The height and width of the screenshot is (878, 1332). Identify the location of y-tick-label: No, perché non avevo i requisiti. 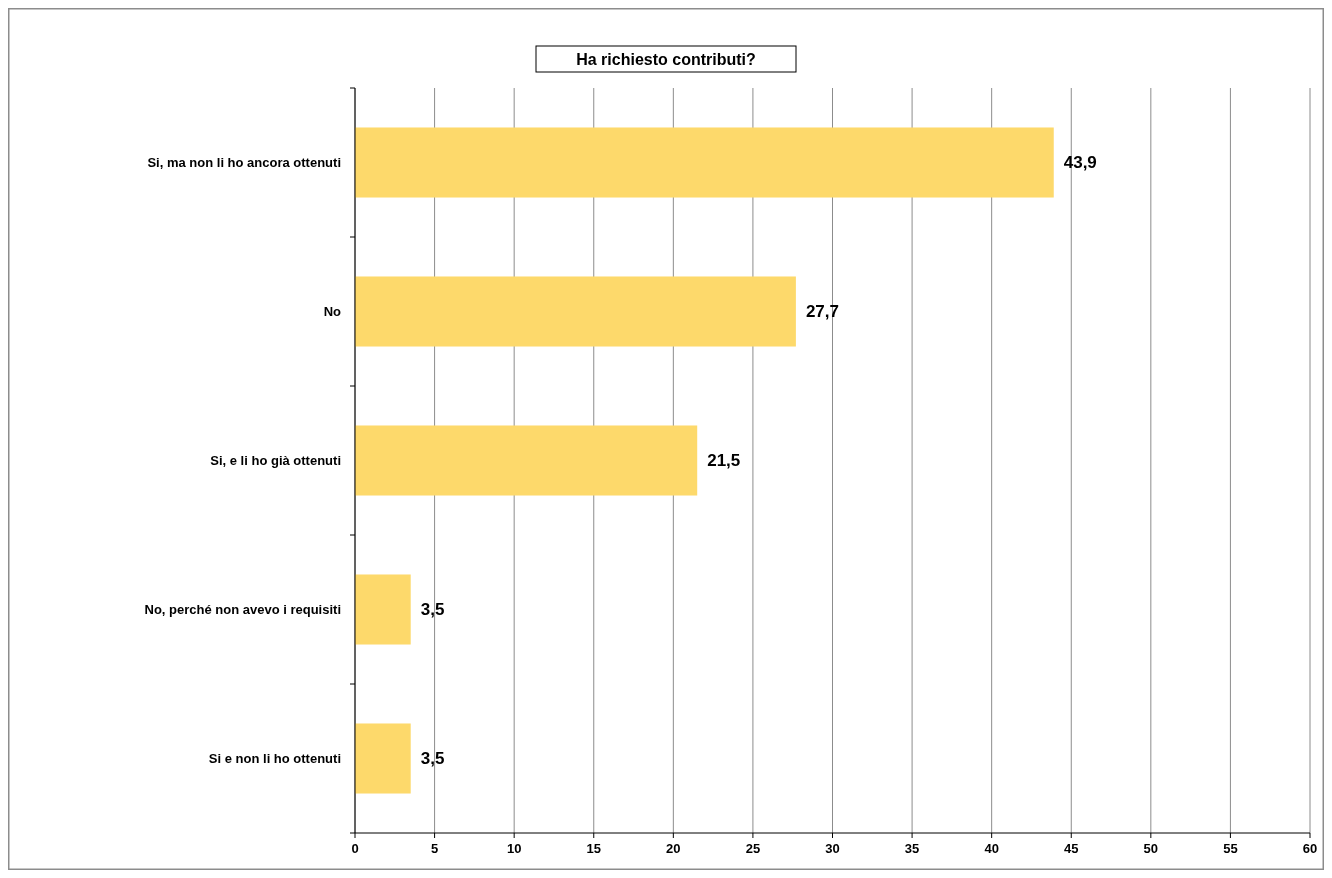
(242, 610).